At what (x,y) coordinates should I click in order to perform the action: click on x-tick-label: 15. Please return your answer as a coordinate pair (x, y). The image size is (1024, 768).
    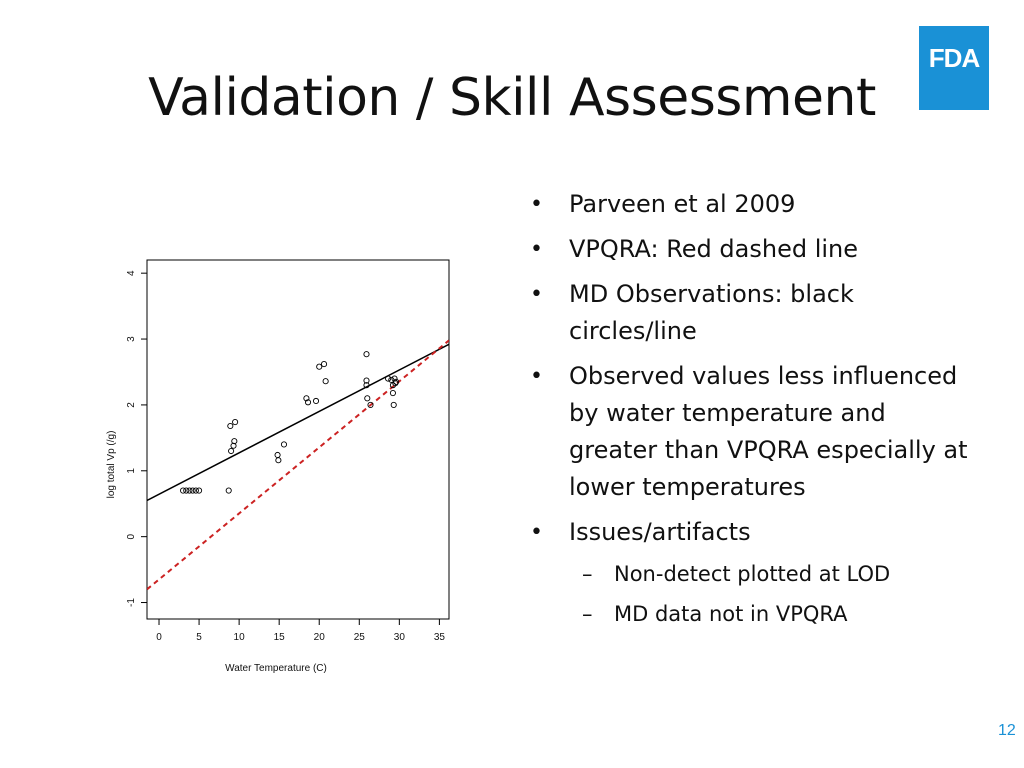
    Looking at the image, I should click on (280, 637).